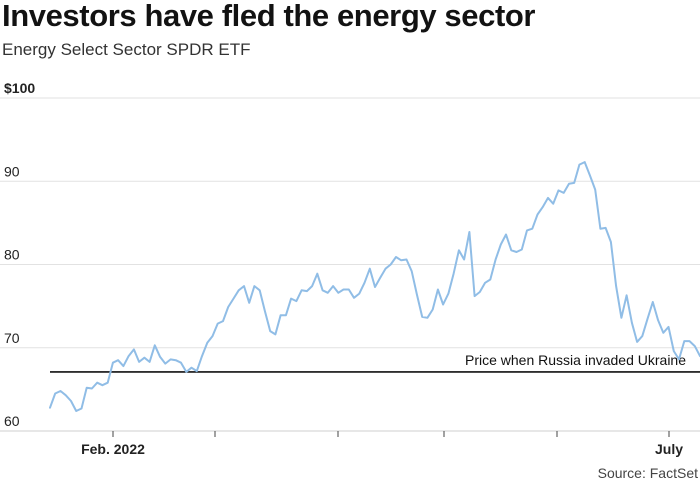  I want to click on chart-title: Investors have fled the energy sector, so click(269, 16).